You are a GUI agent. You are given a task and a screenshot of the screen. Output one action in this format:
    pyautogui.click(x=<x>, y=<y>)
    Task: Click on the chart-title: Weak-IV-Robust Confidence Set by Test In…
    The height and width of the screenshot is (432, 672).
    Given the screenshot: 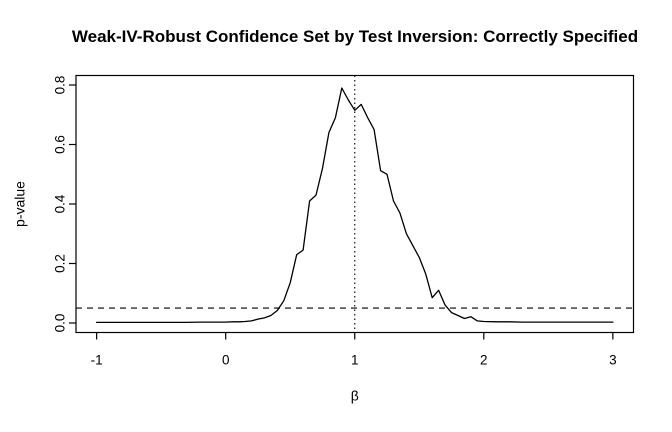 What is the action you would take?
    pyautogui.click(x=355, y=36)
    